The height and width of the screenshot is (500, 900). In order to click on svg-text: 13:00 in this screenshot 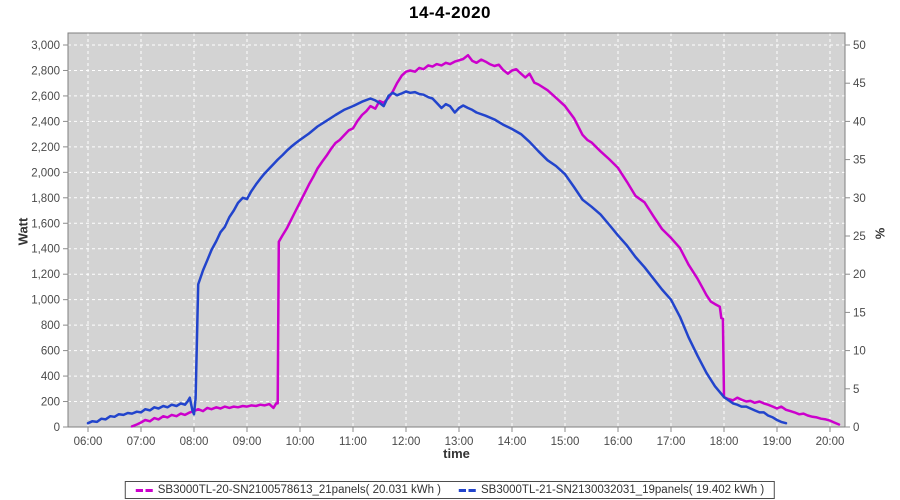, I will do `click(459, 442)`.